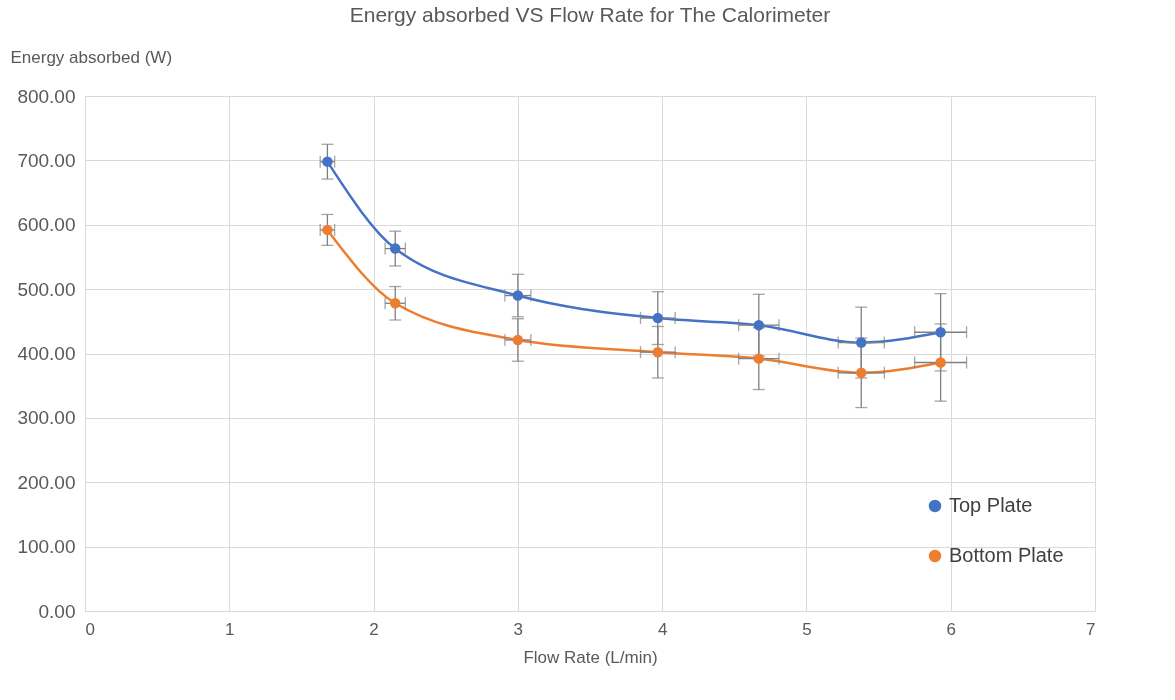  Describe the element at coordinates (991, 505) in the screenshot. I see `legend-label: Top Plate` at that location.